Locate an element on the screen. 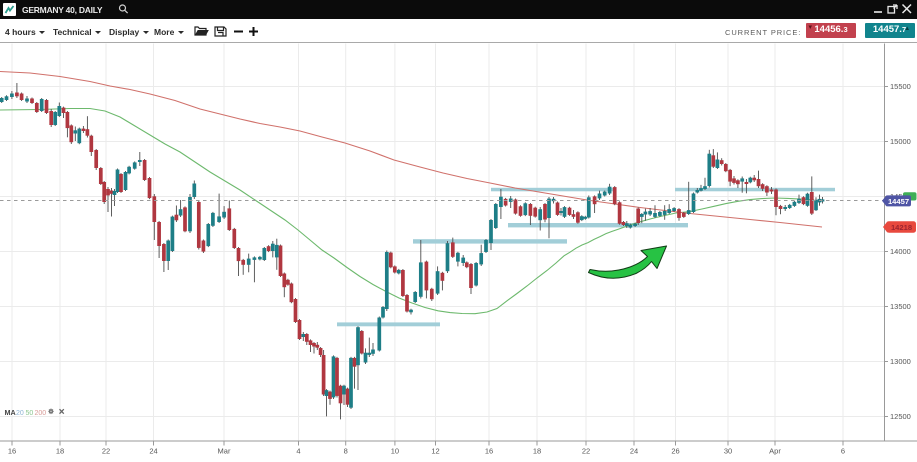 The height and width of the screenshot is (462, 917). svg-text: 6 is located at coordinates (843, 451).